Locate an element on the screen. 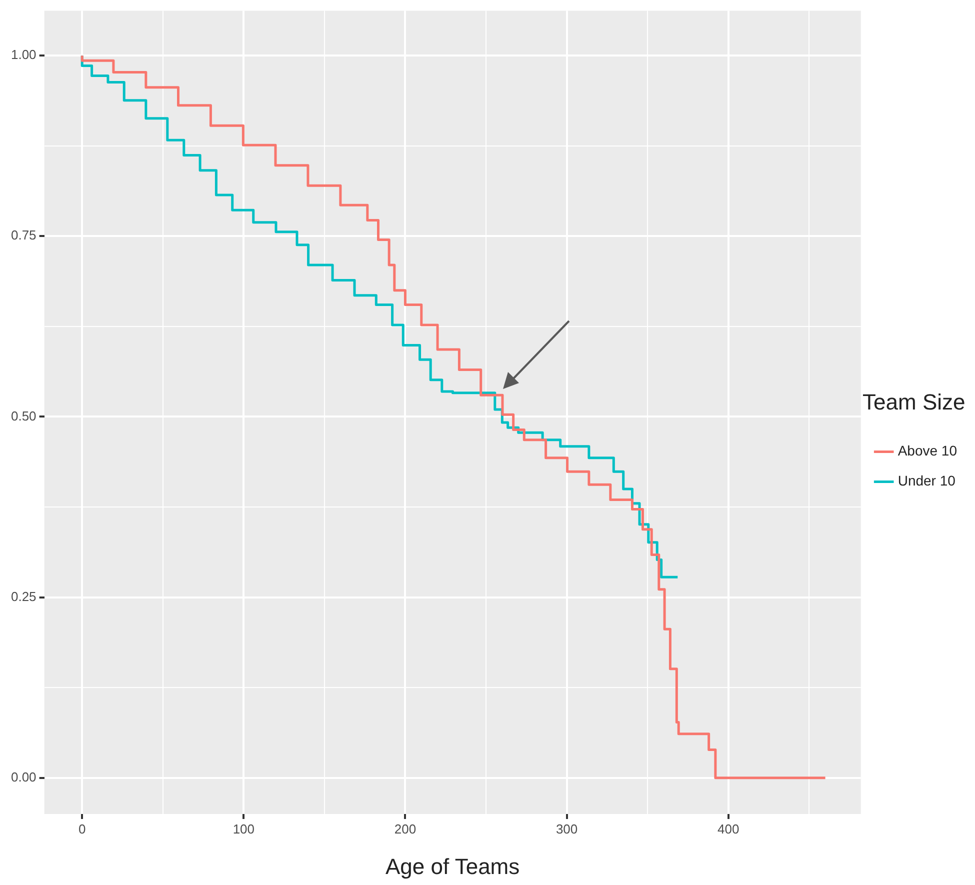 This screenshot has height=885, width=975. y-tick-label: 0.75 is located at coordinates (23, 235).